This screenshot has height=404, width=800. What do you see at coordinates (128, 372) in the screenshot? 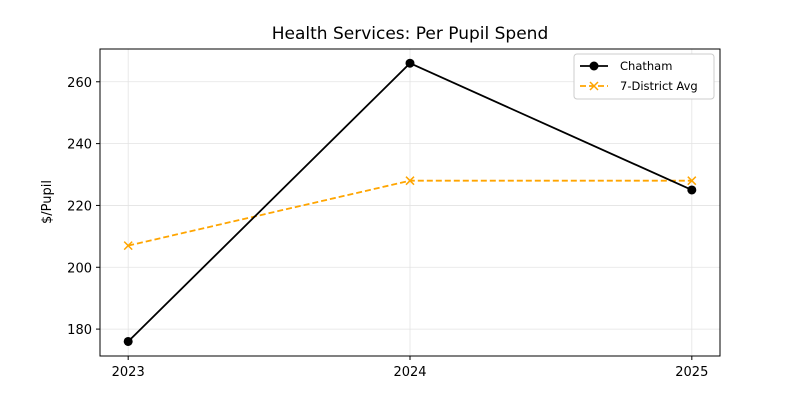
I see `x-tick-label: 2023` at bounding box center [128, 372].